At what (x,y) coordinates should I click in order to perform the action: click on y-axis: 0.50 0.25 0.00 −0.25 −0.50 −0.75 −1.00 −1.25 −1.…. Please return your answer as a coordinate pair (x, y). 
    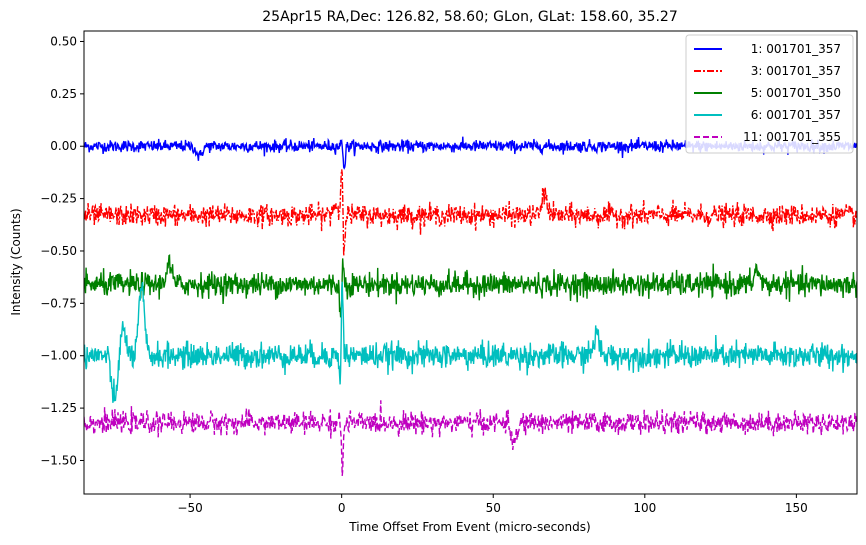
    Looking at the image, I should click on (62, 250).